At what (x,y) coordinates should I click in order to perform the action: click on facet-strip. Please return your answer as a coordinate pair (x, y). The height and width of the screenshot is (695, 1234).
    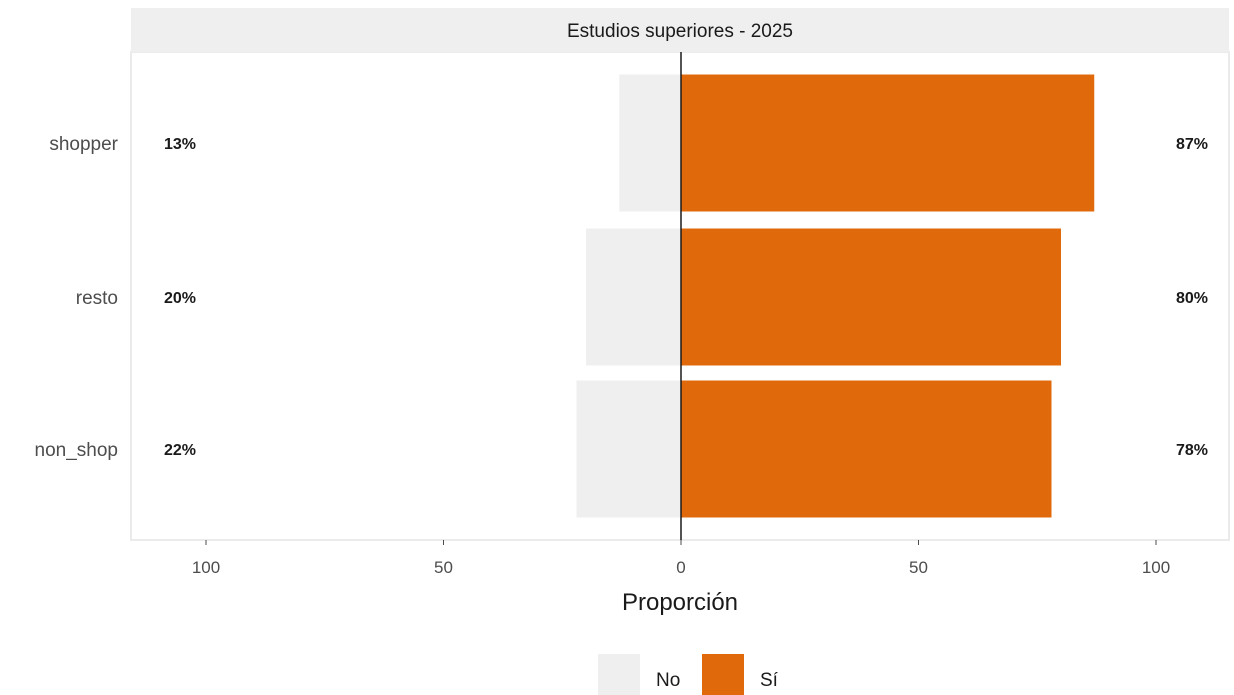
    Looking at the image, I should click on (680, 30).